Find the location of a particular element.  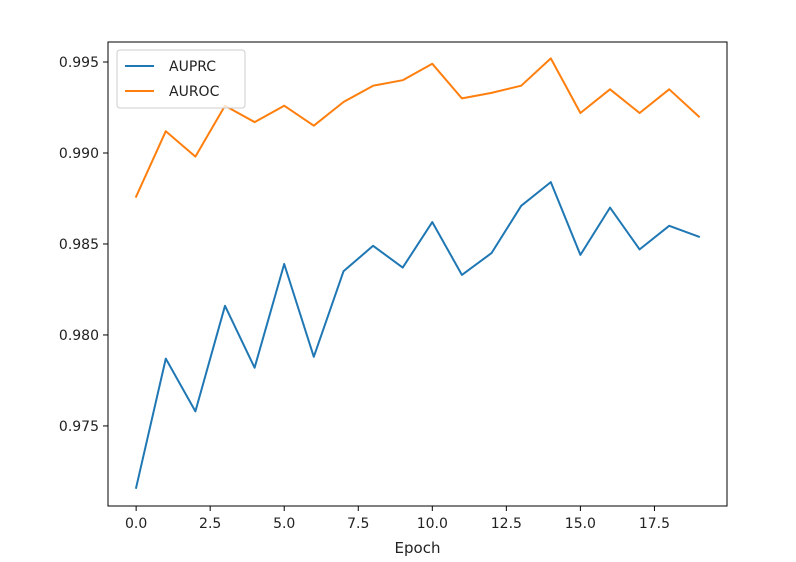

y-tick-label: 0.975 is located at coordinates (79, 427).